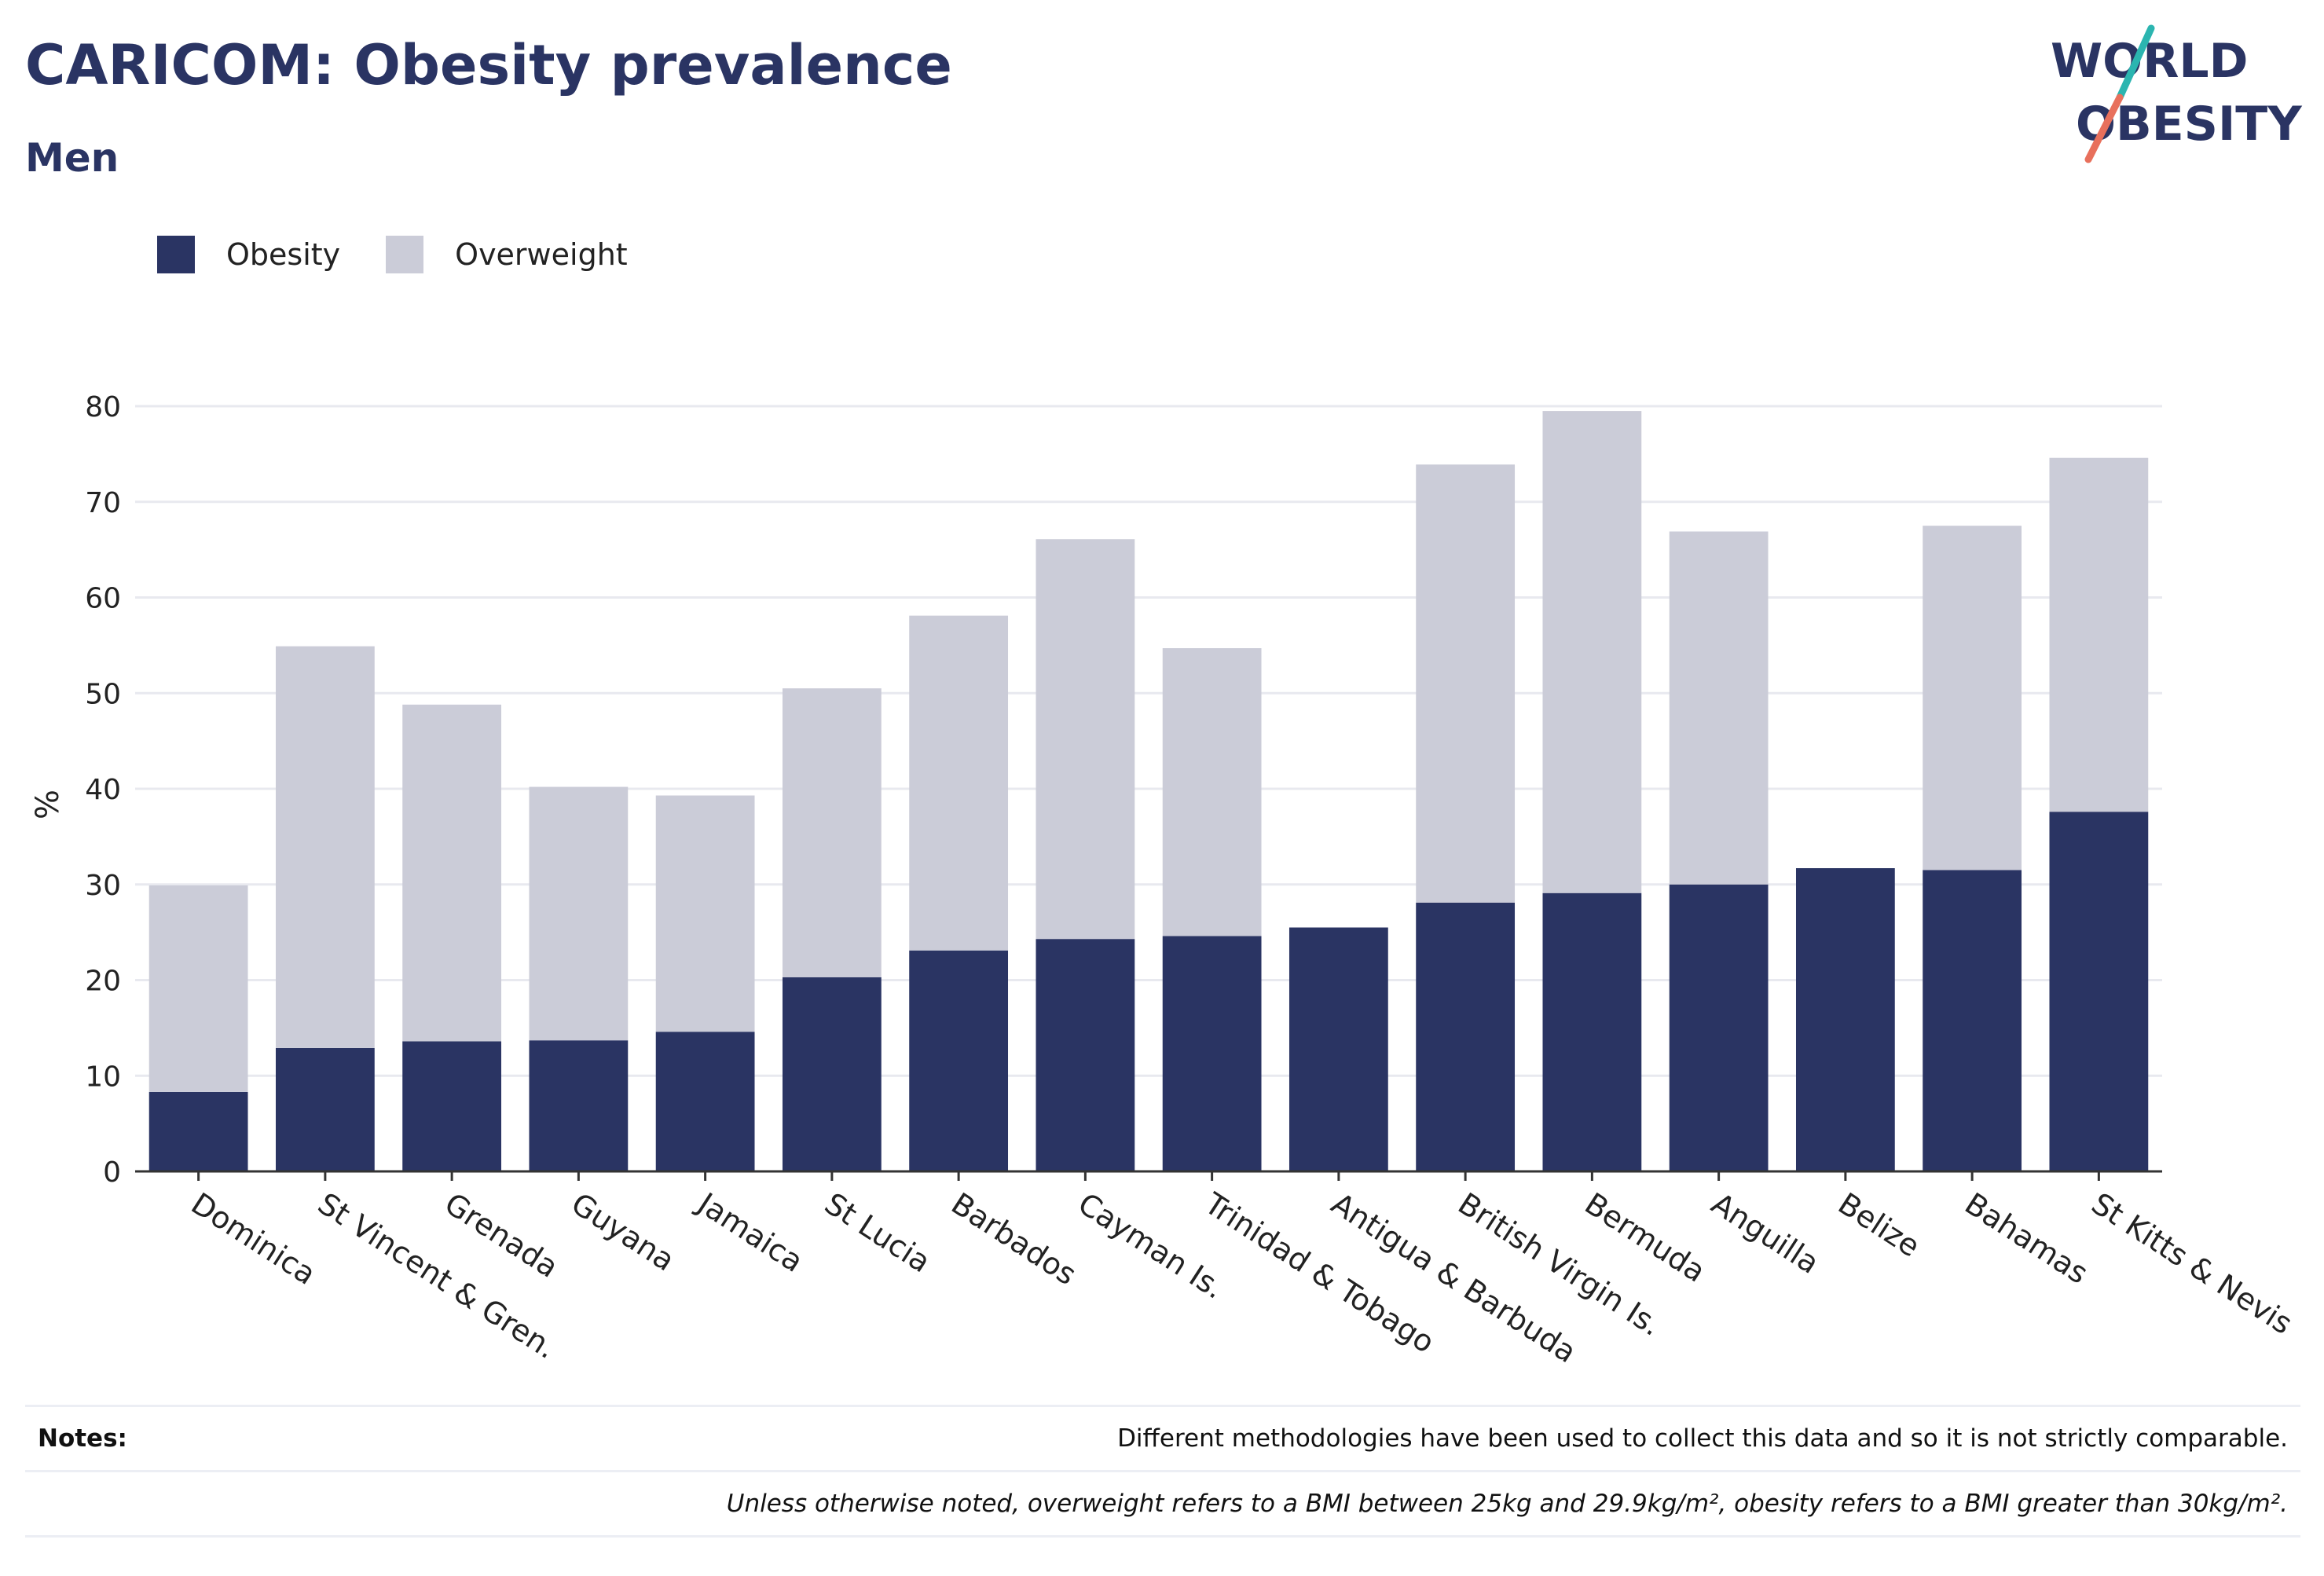 This screenshot has width=2324, height=1576. I want to click on world-obesity-logo: WORLD OBESITY, so click(2177, 93).